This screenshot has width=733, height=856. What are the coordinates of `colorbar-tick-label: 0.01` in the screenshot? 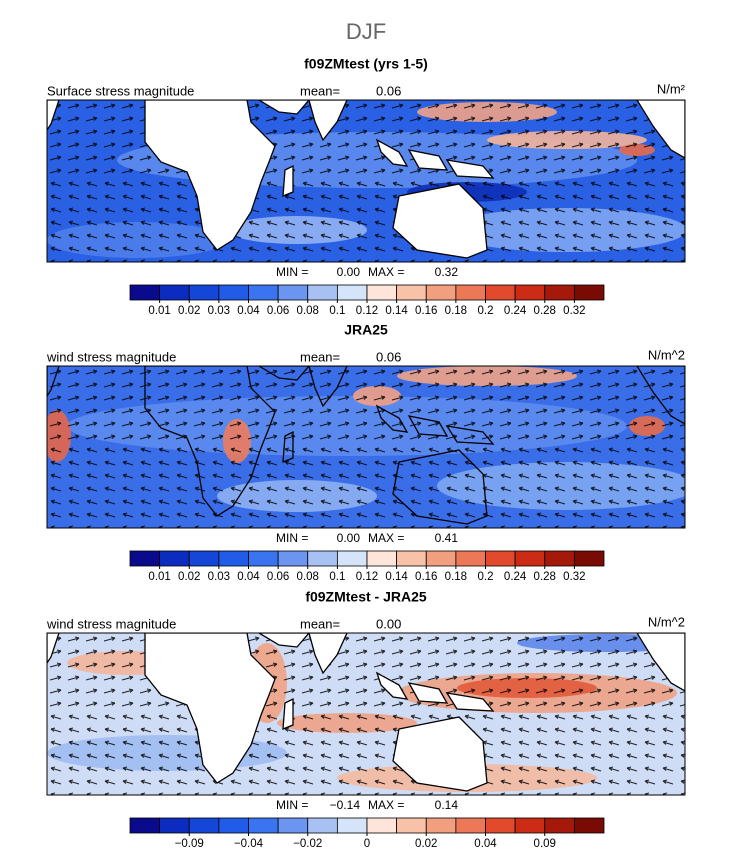 It's located at (159, 311).